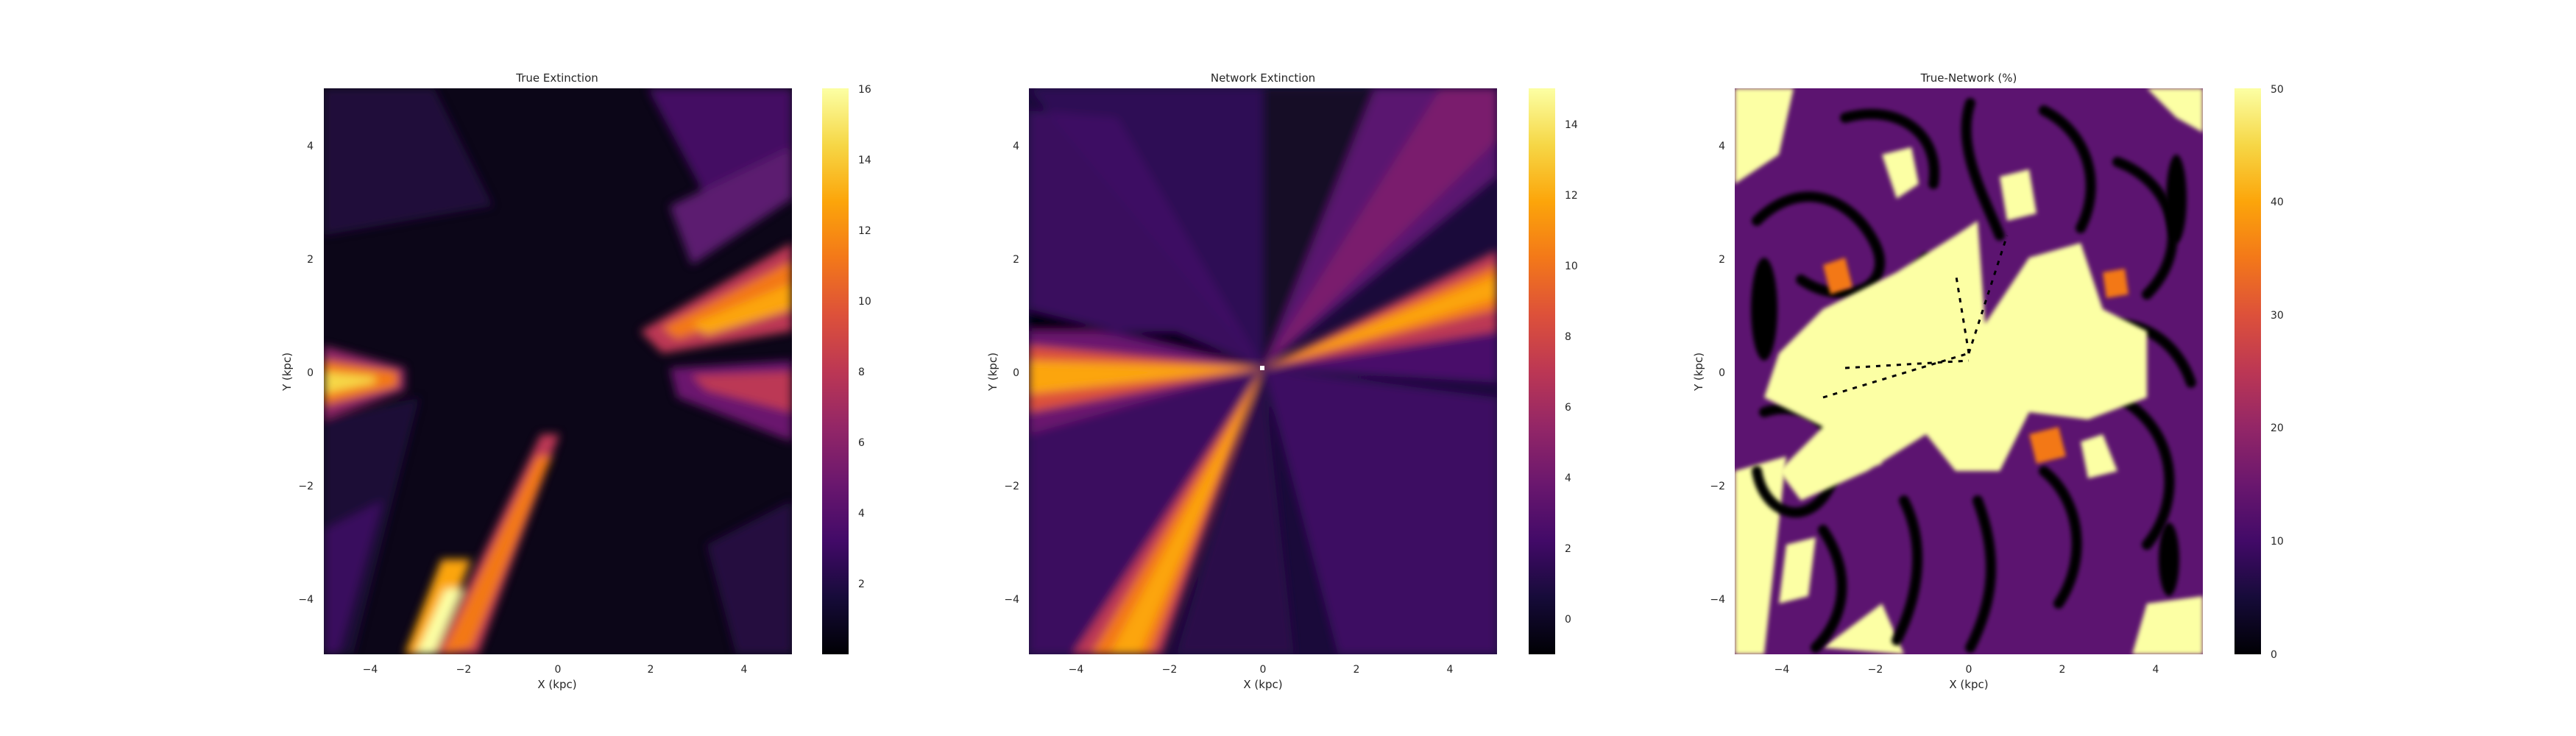 The height and width of the screenshot is (736, 2576). I want to click on colorbar-tick-label: 20, so click(2277, 428).